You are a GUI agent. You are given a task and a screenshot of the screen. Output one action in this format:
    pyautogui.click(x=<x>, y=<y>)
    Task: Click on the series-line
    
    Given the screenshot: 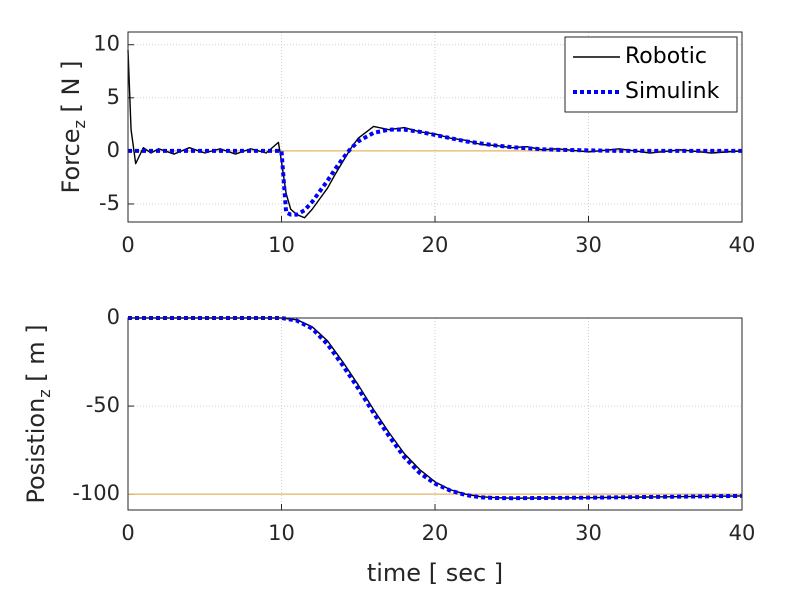 What is the action you would take?
    pyautogui.click(x=435, y=172)
    